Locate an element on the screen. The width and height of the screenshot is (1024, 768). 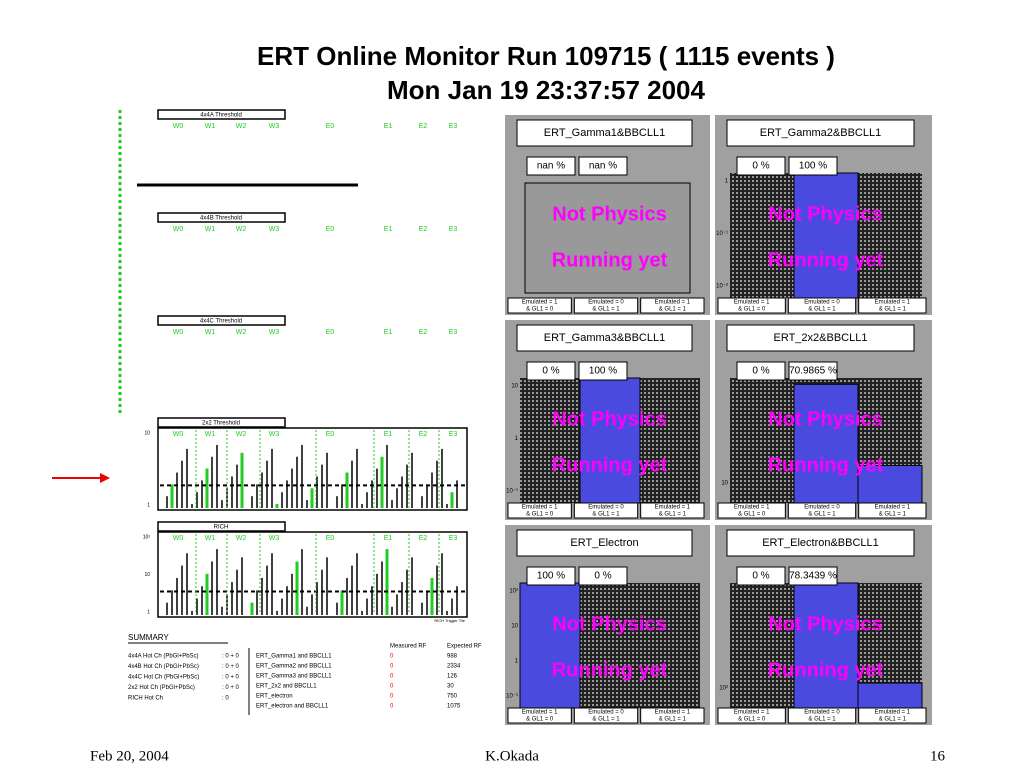
trigger-name: ERT_Gamma1 and BBCLL1 is located at coordinates (294, 657).